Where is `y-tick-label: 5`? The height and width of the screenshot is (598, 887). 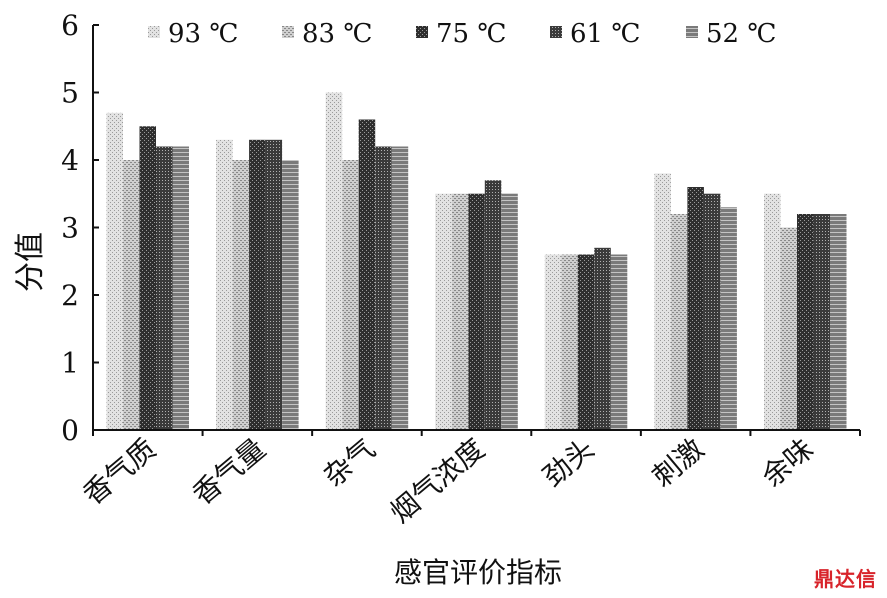 y-tick-label: 5 is located at coordinates (70, 93).